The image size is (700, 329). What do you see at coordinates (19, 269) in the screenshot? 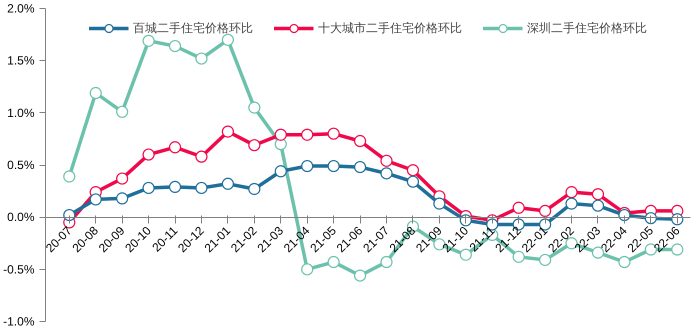
I see `y-tick-label: -0.5%` at bounding box center [19, 269].